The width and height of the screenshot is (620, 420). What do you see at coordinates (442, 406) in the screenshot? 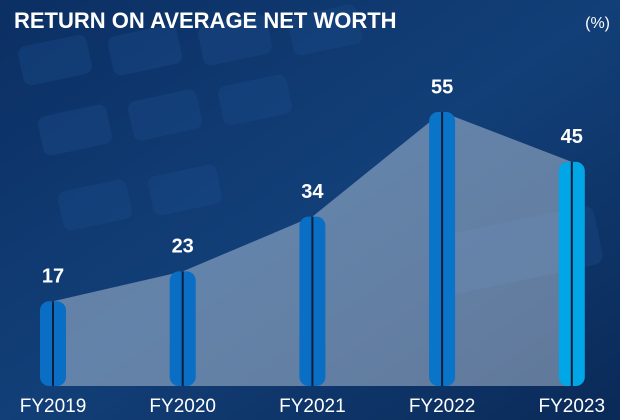
I see `x-tick-label: FY2022` at bounding box center [442, 406].